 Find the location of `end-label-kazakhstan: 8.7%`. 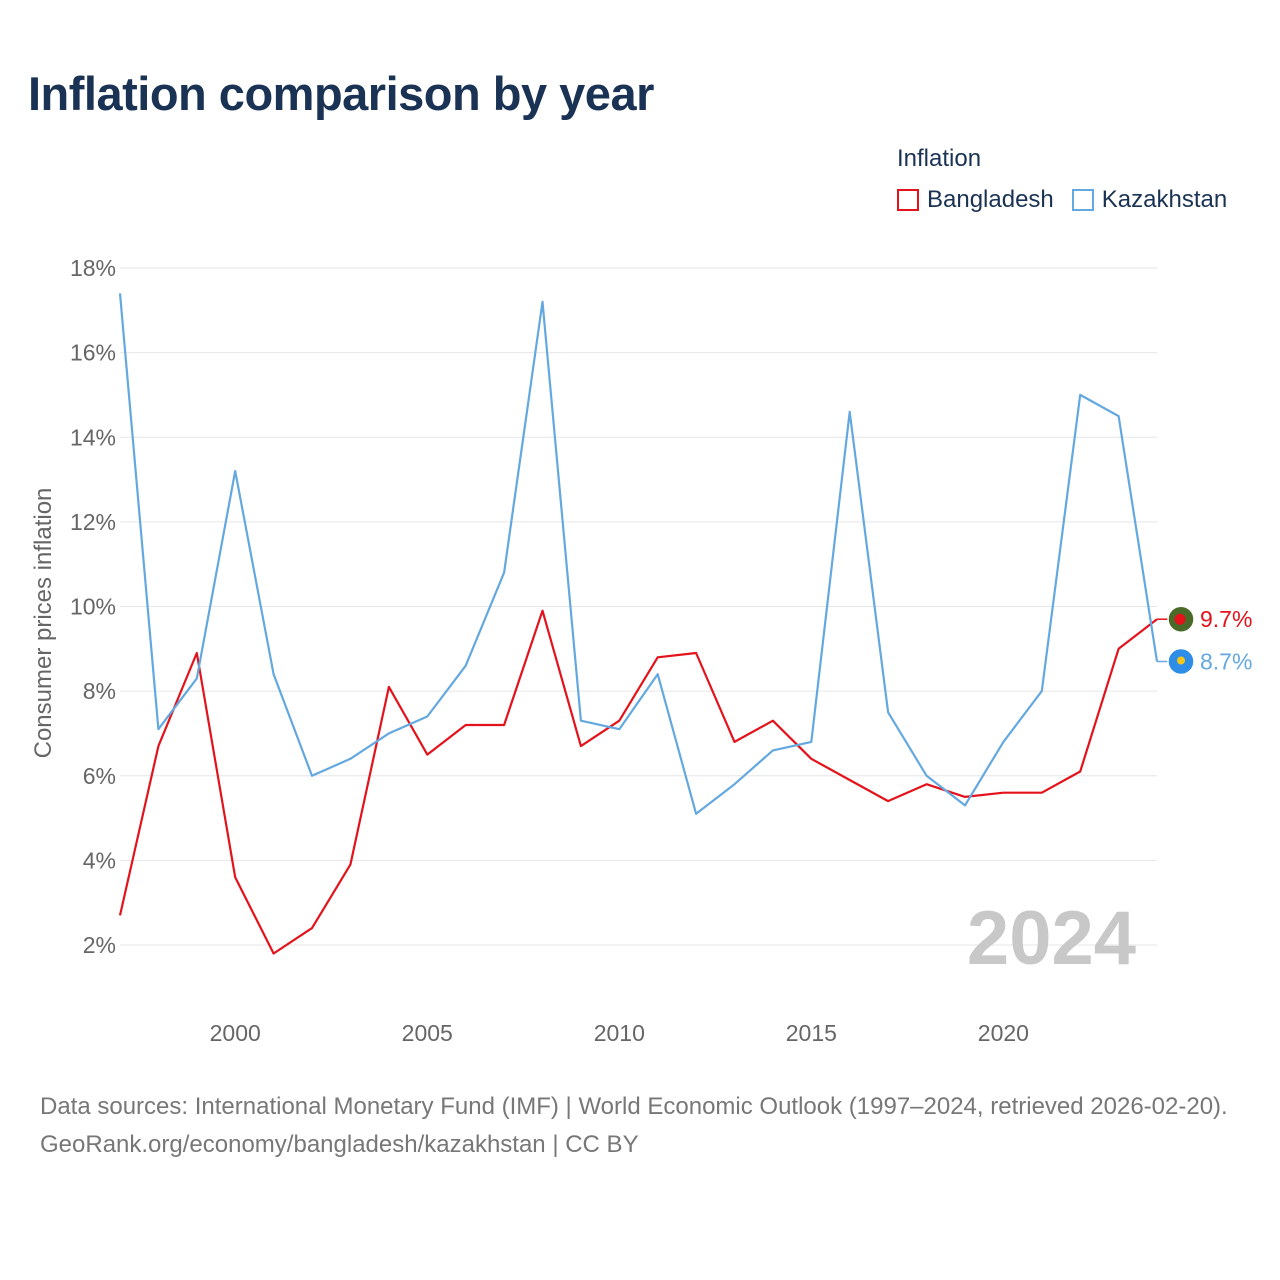

end-label-kazakhstan: 8.7% is located at coordinates (1226, 662).